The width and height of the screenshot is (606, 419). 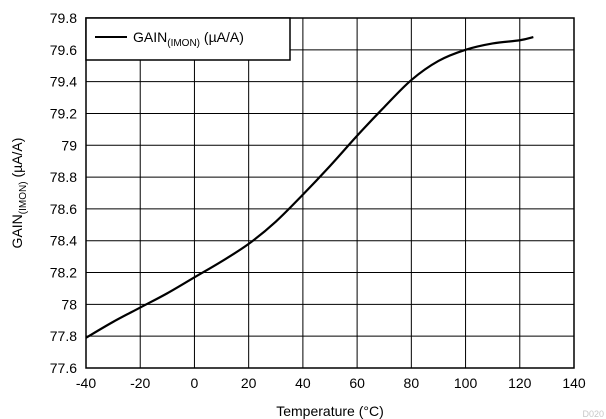 I want to click on legend-entry-unit: (µA/A), so click(x=222, y=37).